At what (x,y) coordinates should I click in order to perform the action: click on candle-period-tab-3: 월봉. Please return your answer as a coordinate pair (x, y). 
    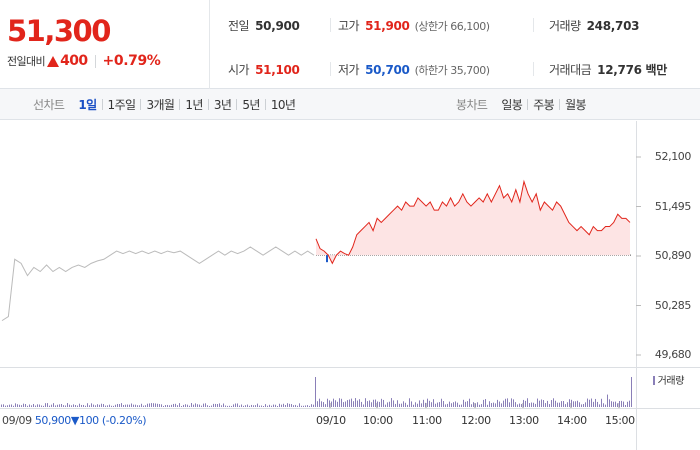
    Looking at the image, I should click on (575, 105).